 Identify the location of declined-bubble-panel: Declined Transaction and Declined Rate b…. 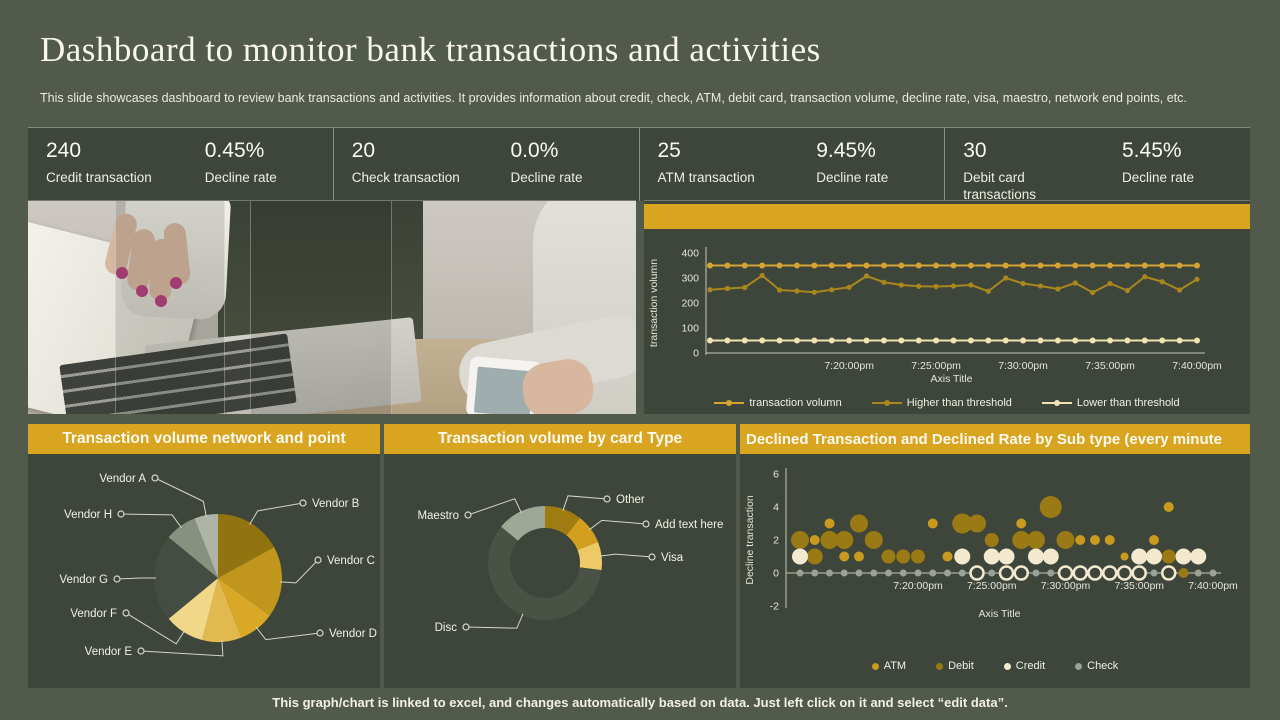
(995, 556).